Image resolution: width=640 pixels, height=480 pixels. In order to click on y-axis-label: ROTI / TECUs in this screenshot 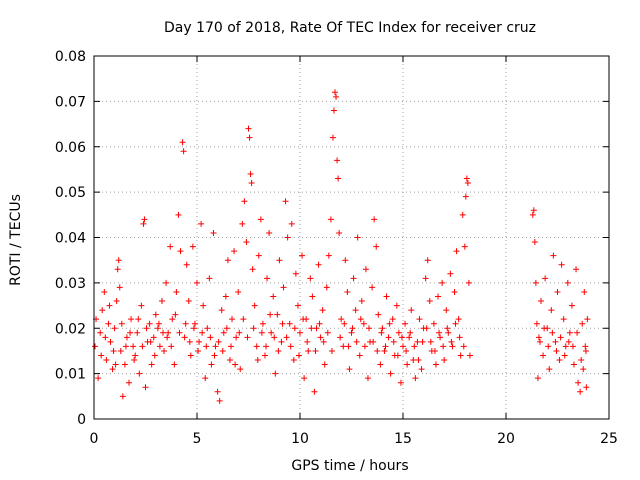, I will do `click(16, 240)`.